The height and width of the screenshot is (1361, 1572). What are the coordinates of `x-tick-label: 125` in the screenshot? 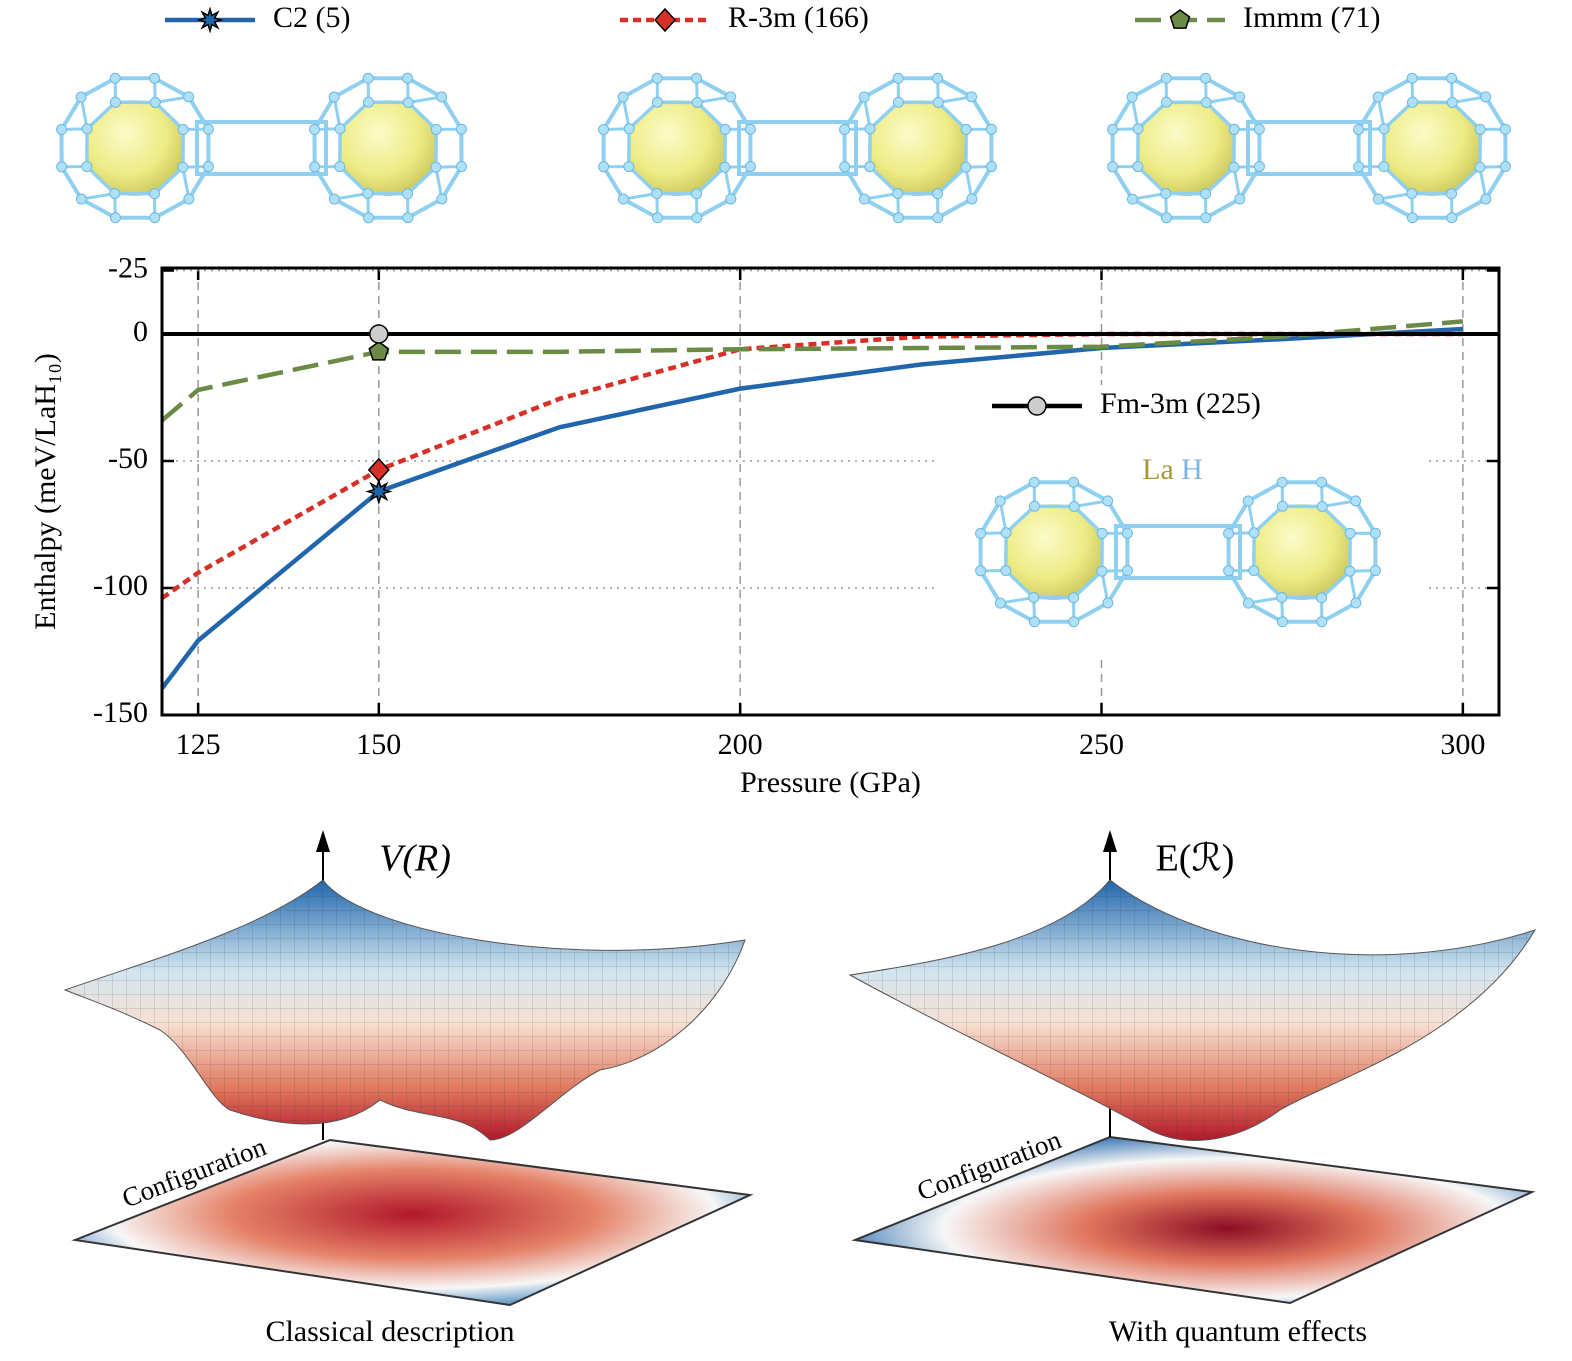 It's located at (198, 744).